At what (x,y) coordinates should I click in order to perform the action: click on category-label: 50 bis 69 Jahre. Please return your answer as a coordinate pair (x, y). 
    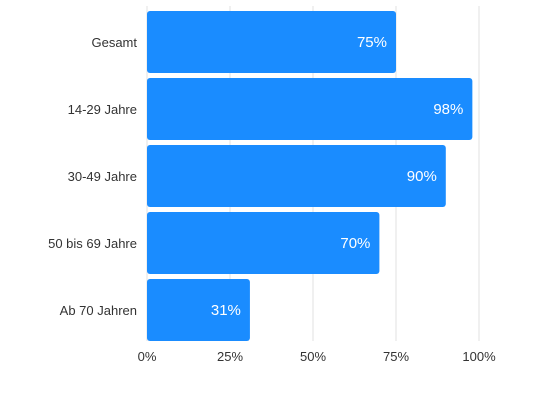
    Looking at the image, I should click on (92, 243).